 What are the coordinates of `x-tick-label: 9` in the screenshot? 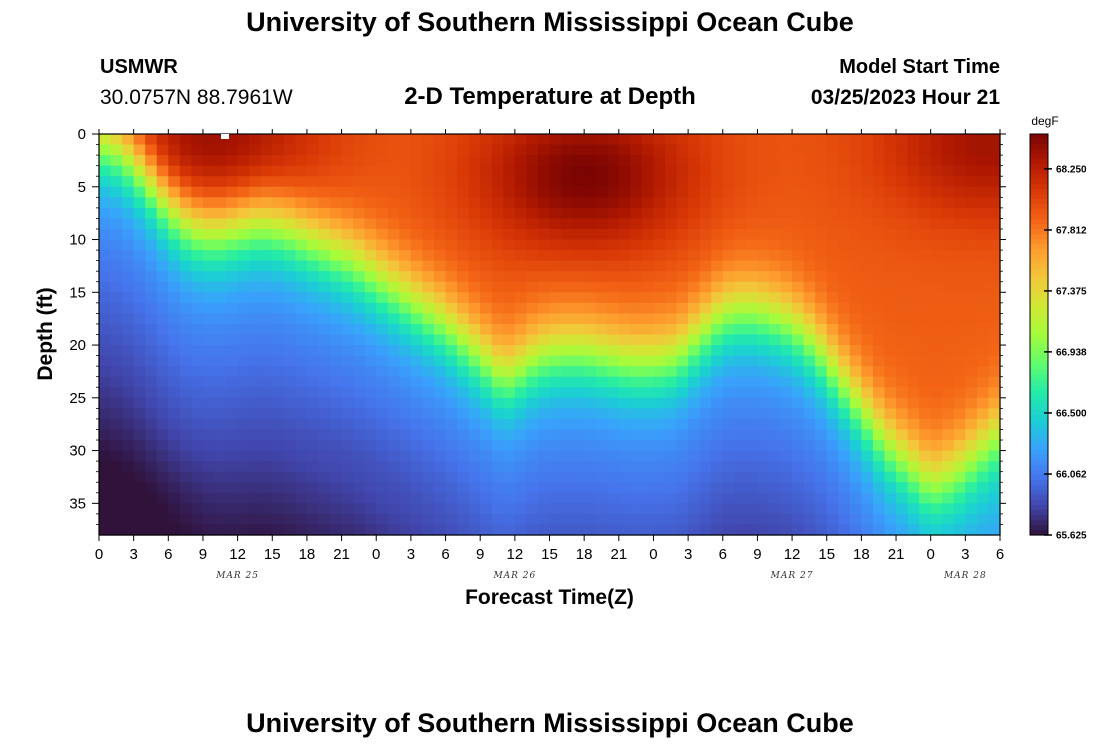 It's located at (757, 554).